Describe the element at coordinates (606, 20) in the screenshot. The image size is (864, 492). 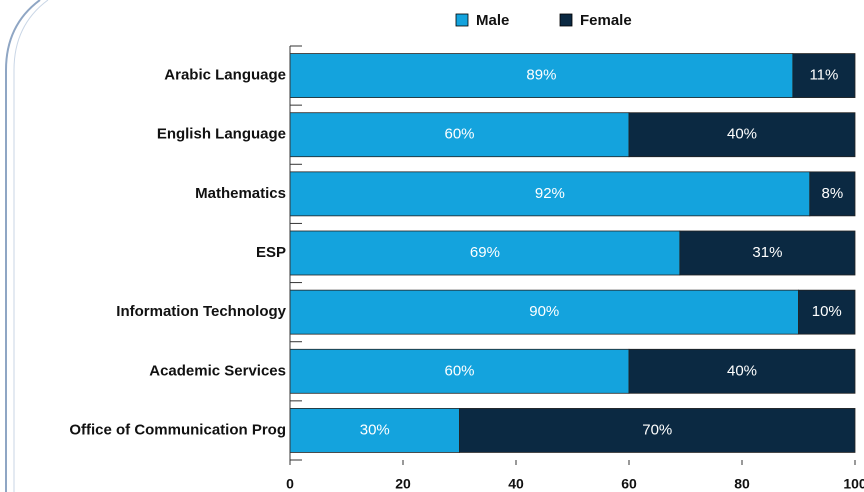
I see `legend-label: Female` at that location.